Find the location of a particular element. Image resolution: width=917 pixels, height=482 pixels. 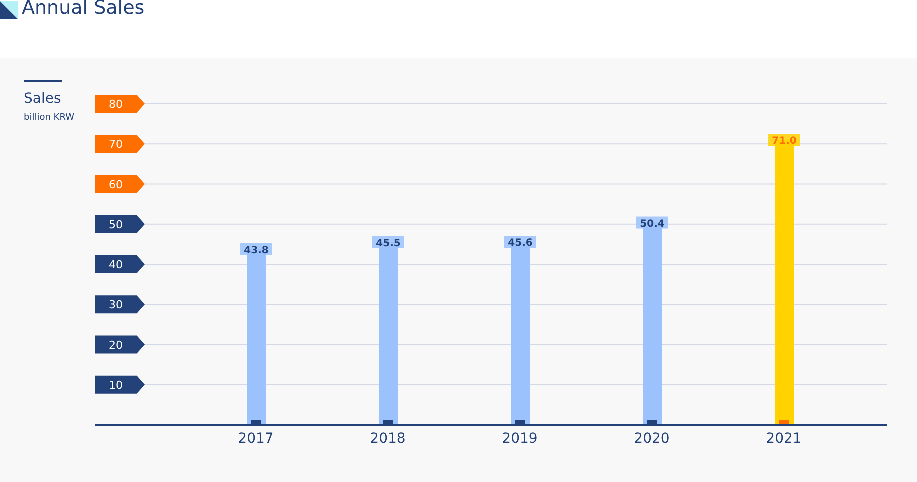

y-tick-label: 60 is located at coordinates (116, 185).